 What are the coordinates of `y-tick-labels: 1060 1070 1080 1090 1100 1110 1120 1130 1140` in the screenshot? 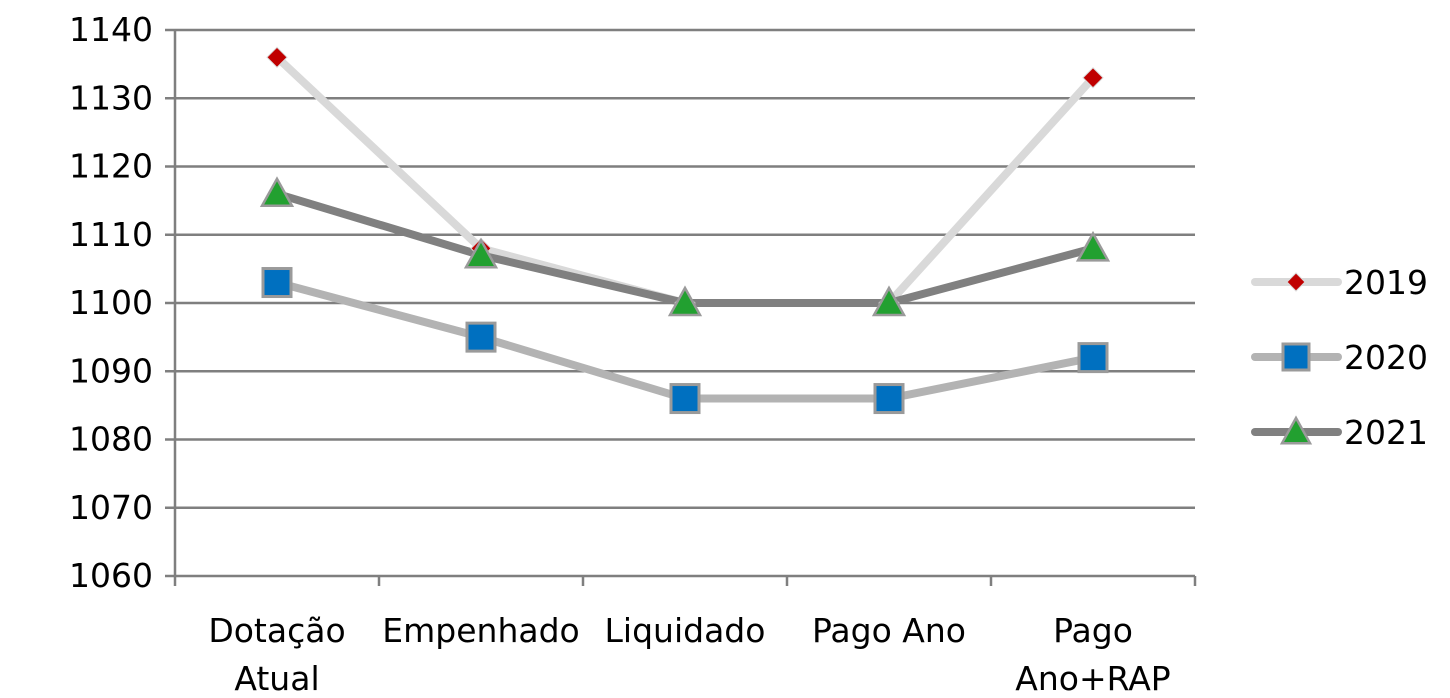 It's located at (111, 302).